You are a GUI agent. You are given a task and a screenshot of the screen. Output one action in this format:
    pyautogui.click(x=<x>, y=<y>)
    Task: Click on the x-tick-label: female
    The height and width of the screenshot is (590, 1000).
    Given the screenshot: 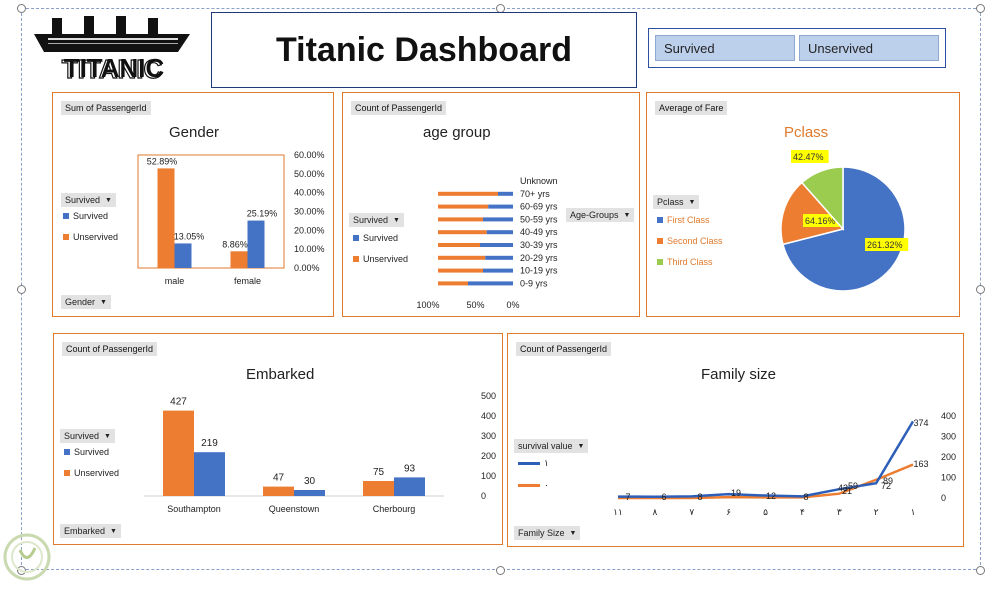 What is the action you would take?
    pyautogui.click(x=247, y=281)
    